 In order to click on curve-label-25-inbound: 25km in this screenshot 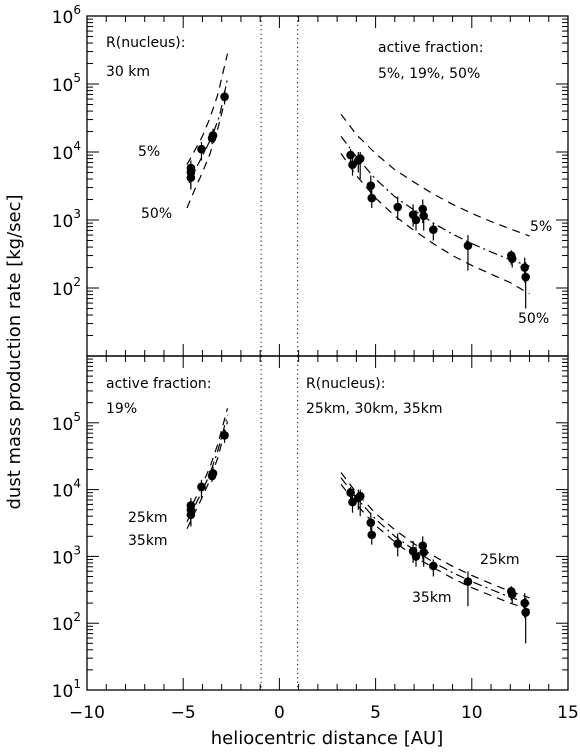, I will do `click(148, 518)`.